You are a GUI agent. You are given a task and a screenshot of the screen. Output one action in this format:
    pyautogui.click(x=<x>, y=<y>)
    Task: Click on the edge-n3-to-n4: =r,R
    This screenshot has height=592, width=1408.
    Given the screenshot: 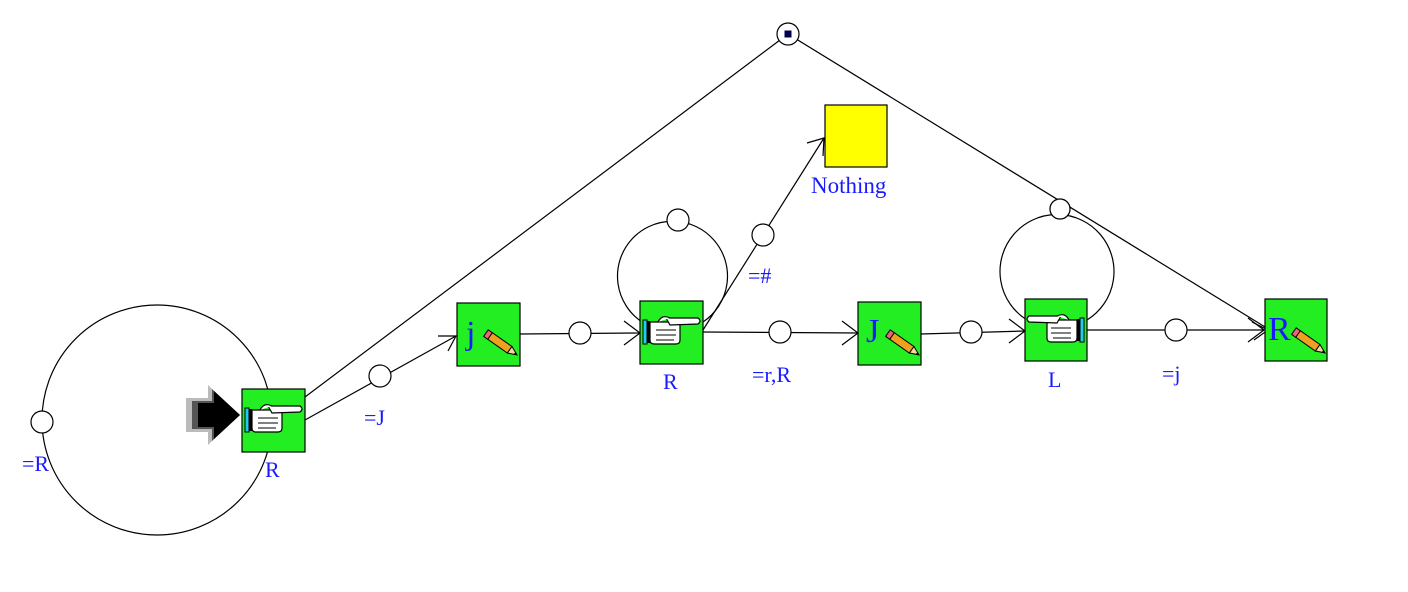 What is the action you would take?
    pyautogui.click(x=780, y=354)
    